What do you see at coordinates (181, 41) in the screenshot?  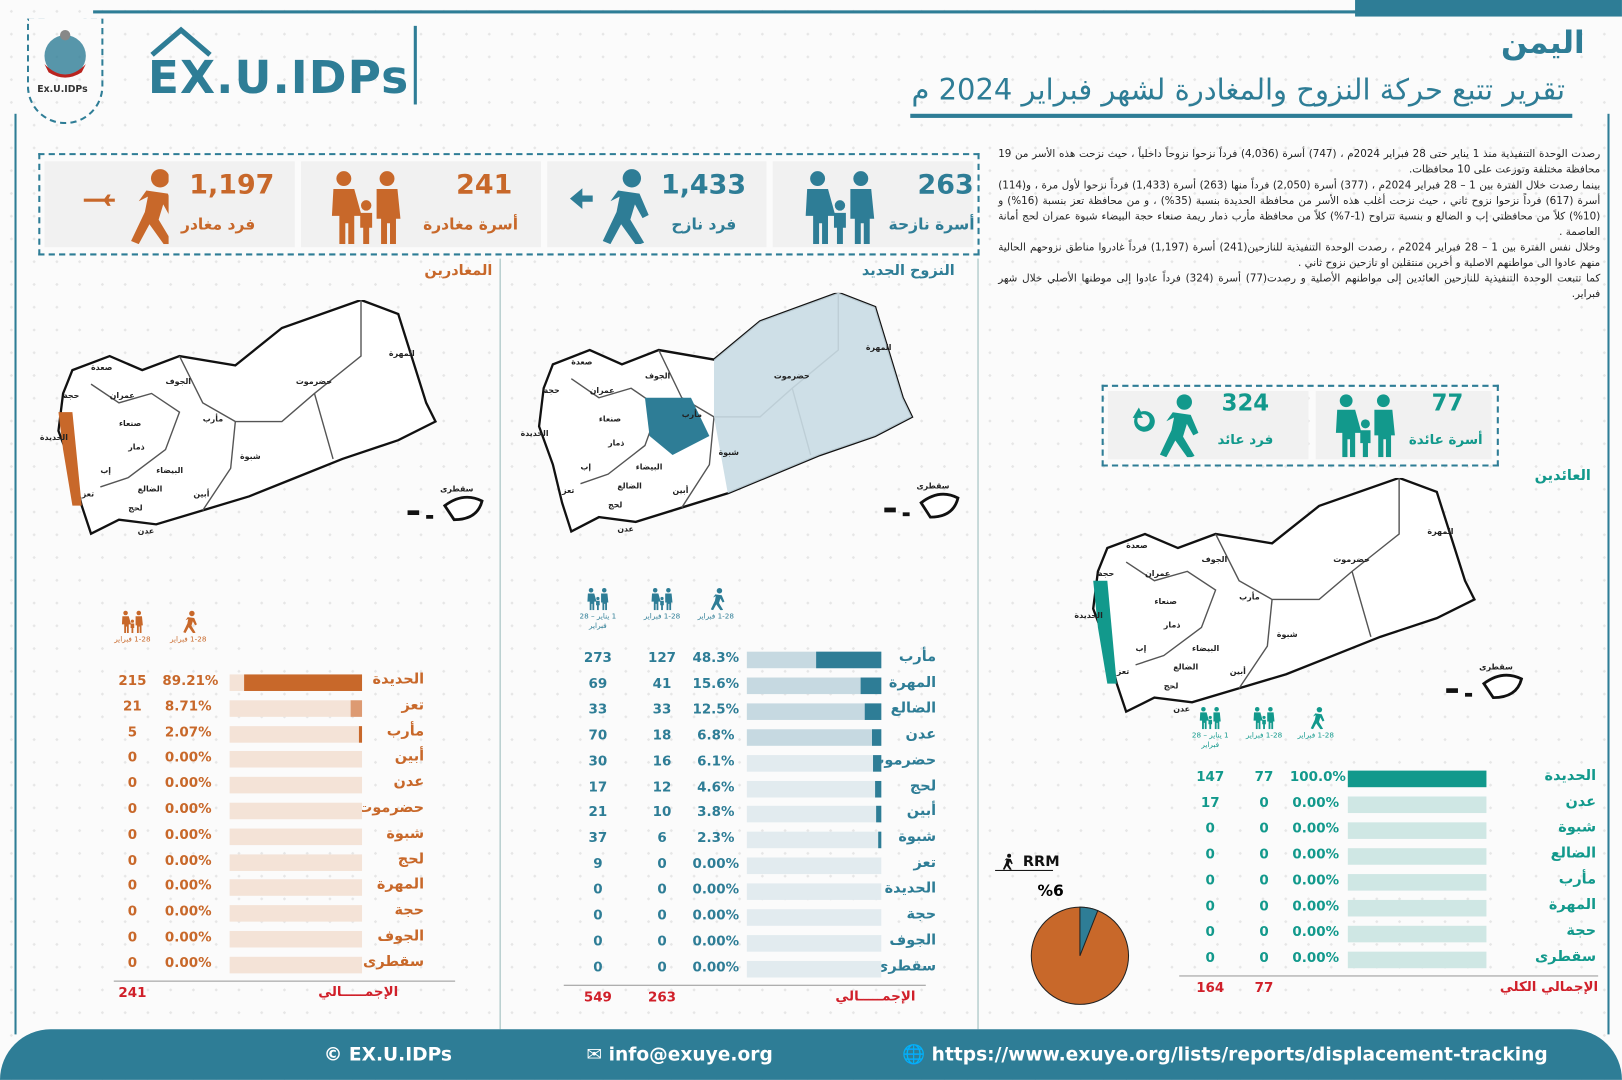 I see `house-roof-icon` at bounding box center [181, 41].